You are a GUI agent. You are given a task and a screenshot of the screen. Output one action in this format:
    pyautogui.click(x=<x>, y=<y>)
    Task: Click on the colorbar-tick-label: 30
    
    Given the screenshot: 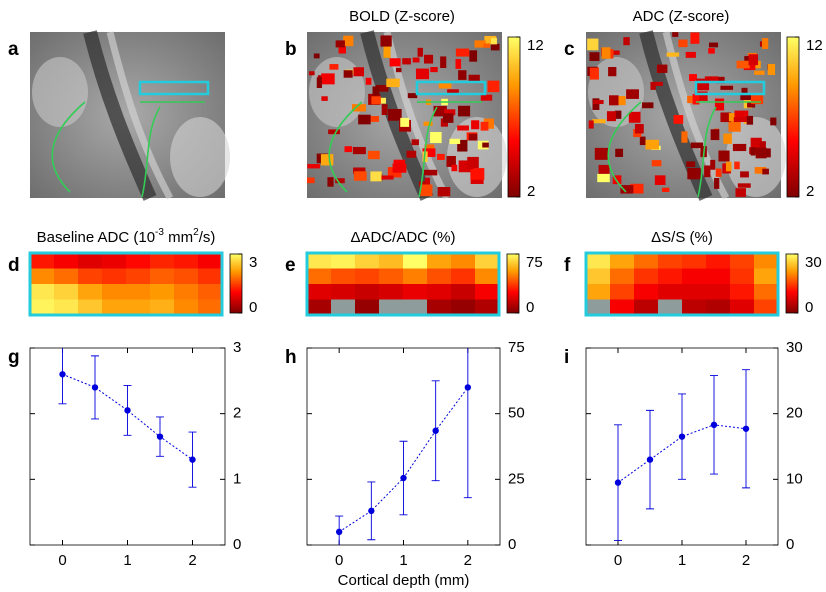 What is the action you would take?
    pyautogui.click(x=813, y=262)
    